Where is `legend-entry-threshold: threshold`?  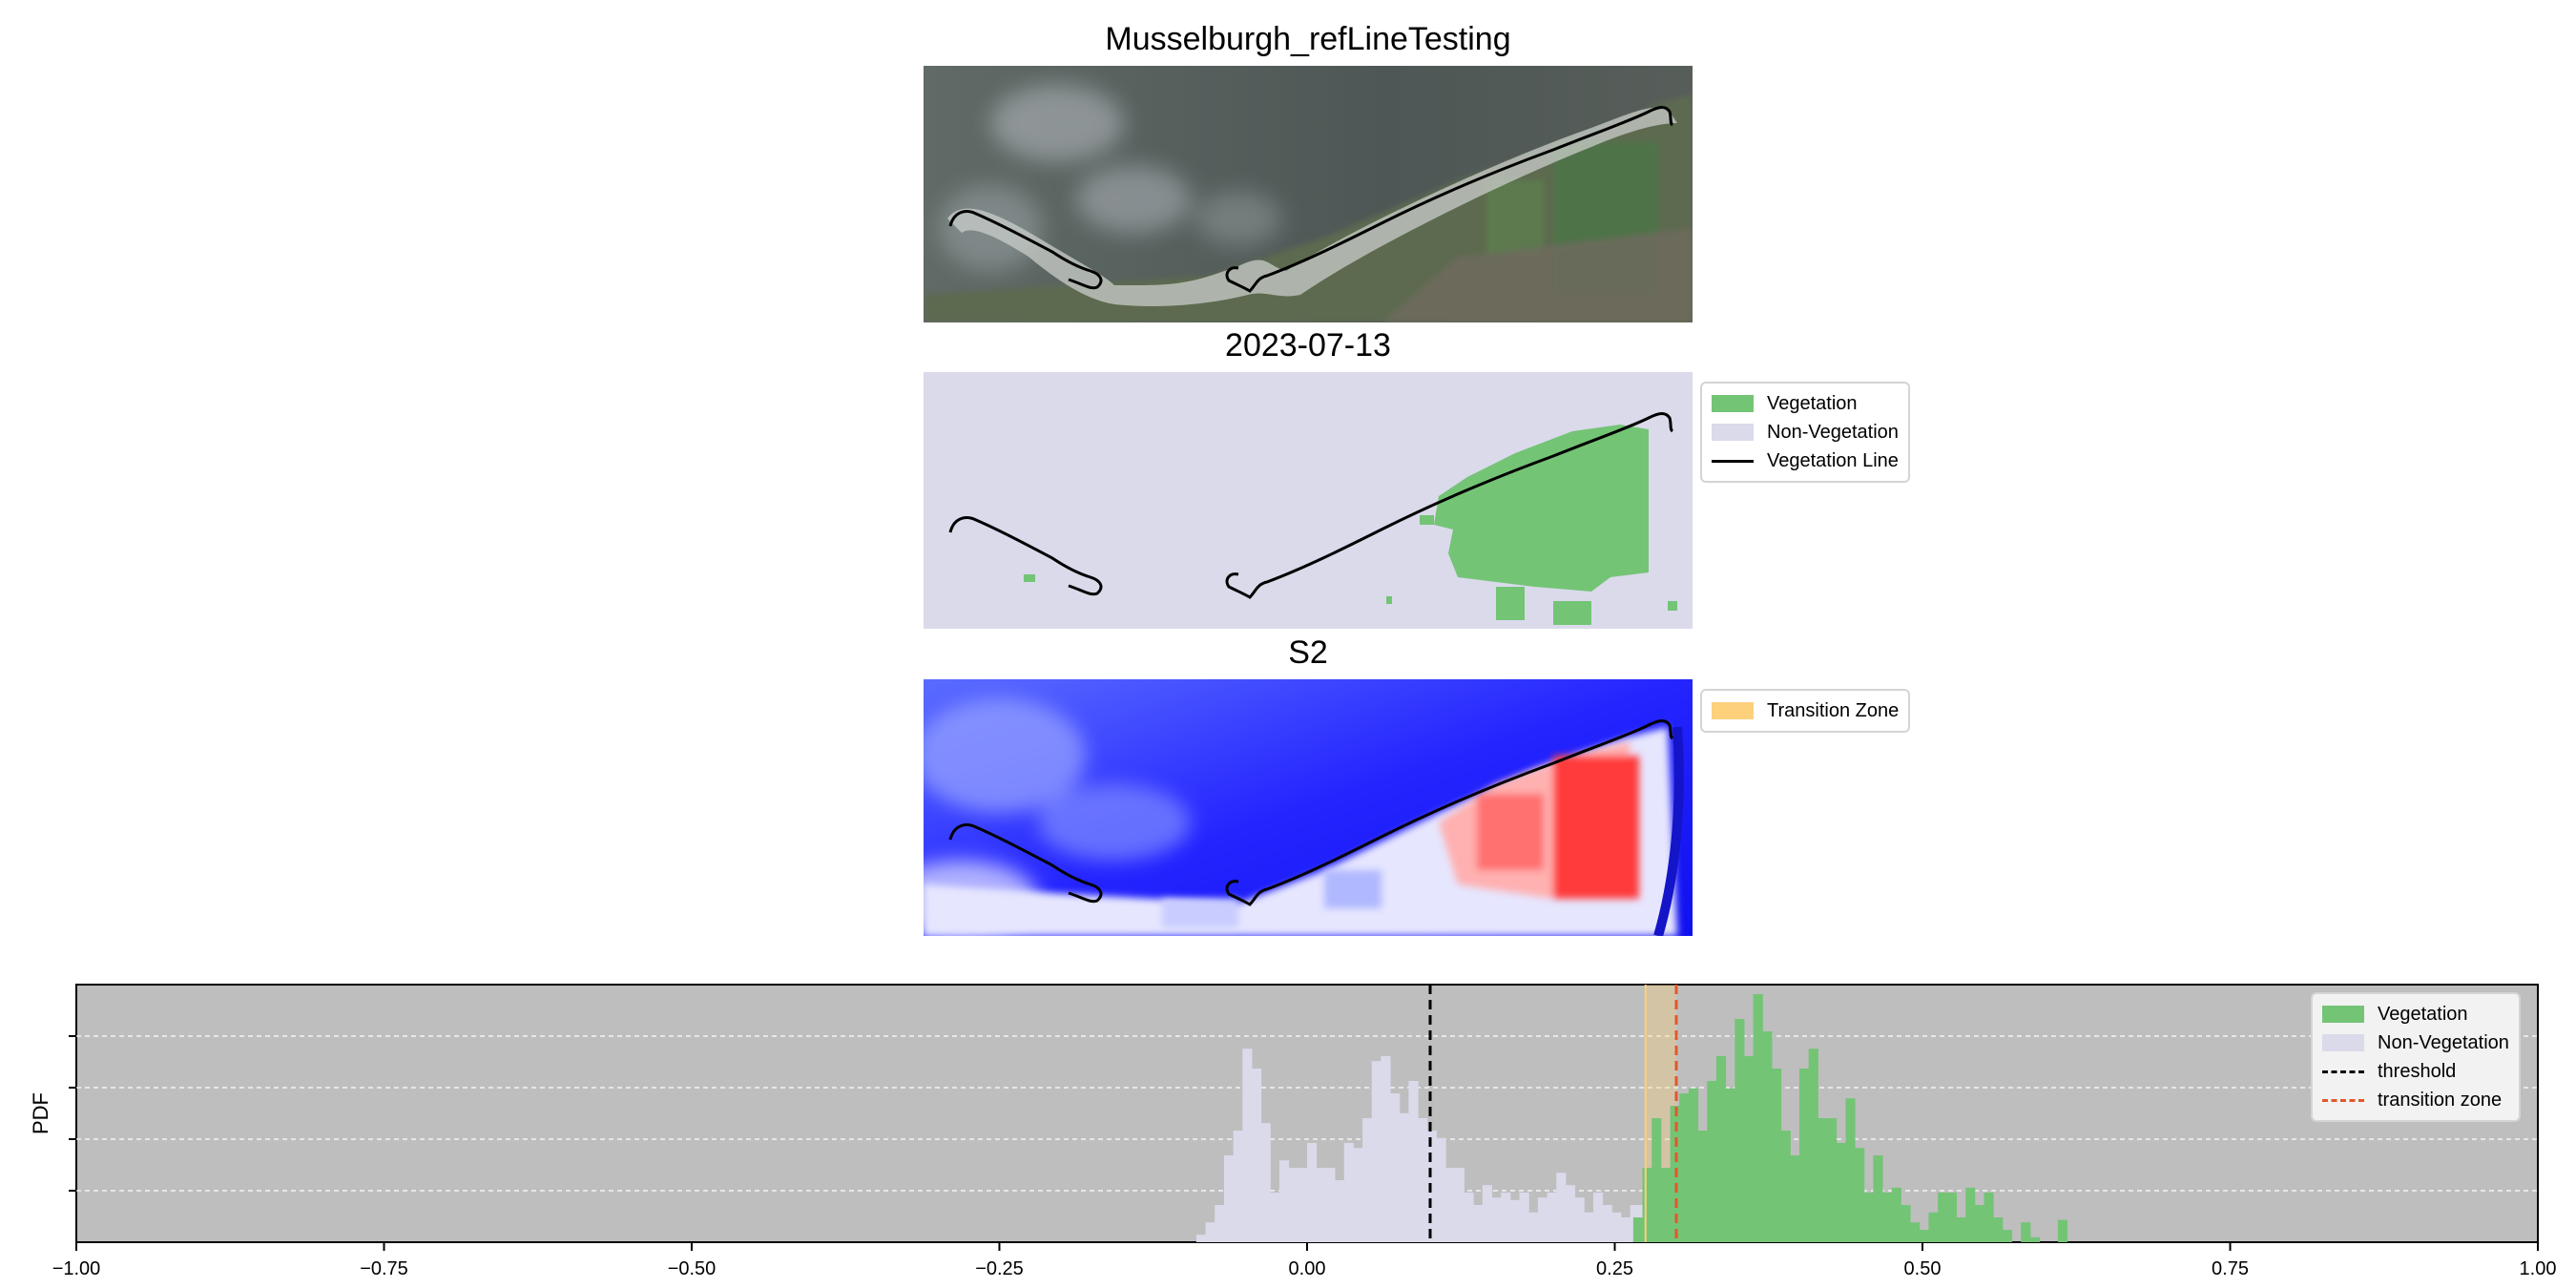 legend-entry-threshold: threshold is located at coordinates (2415, 1071).